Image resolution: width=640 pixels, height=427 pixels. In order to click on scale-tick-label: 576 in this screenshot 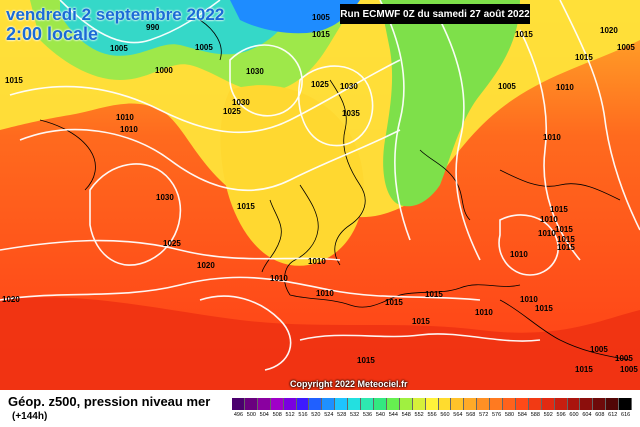, I will do `click(496, 415)`.